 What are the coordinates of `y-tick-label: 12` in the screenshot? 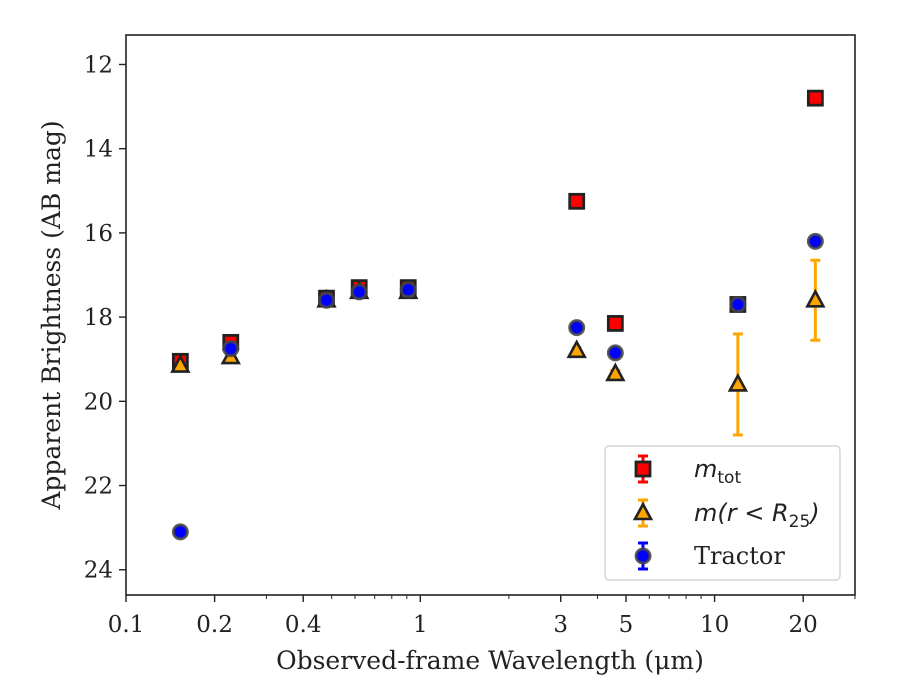 It's located at (98, 65).